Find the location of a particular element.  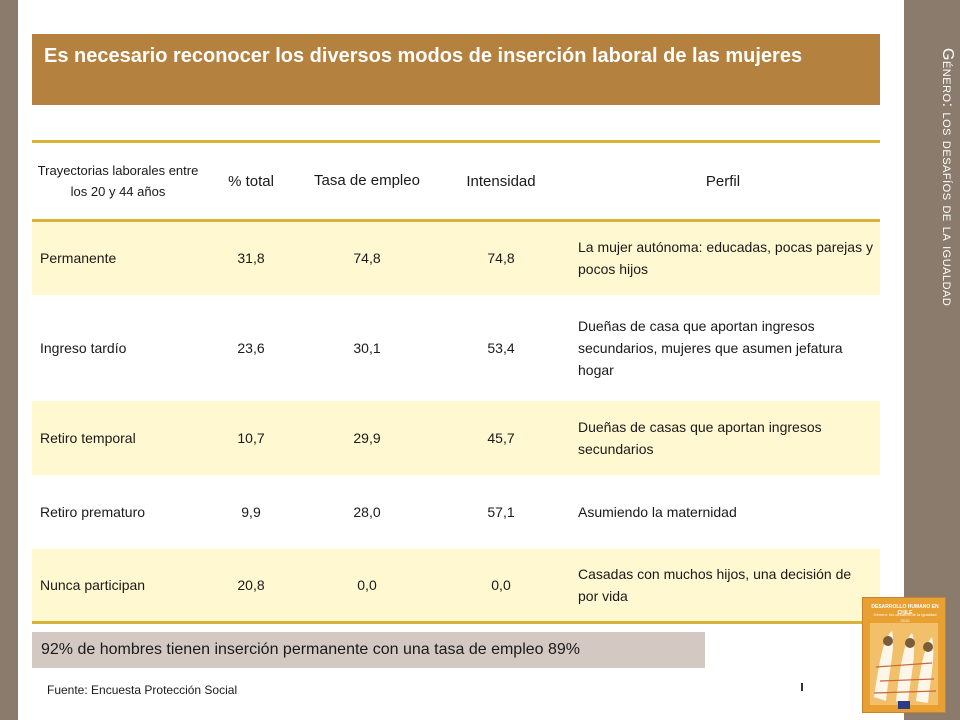

source-citation: Fuente: Encuesta Protección Social is located at coordinates (142, 690).